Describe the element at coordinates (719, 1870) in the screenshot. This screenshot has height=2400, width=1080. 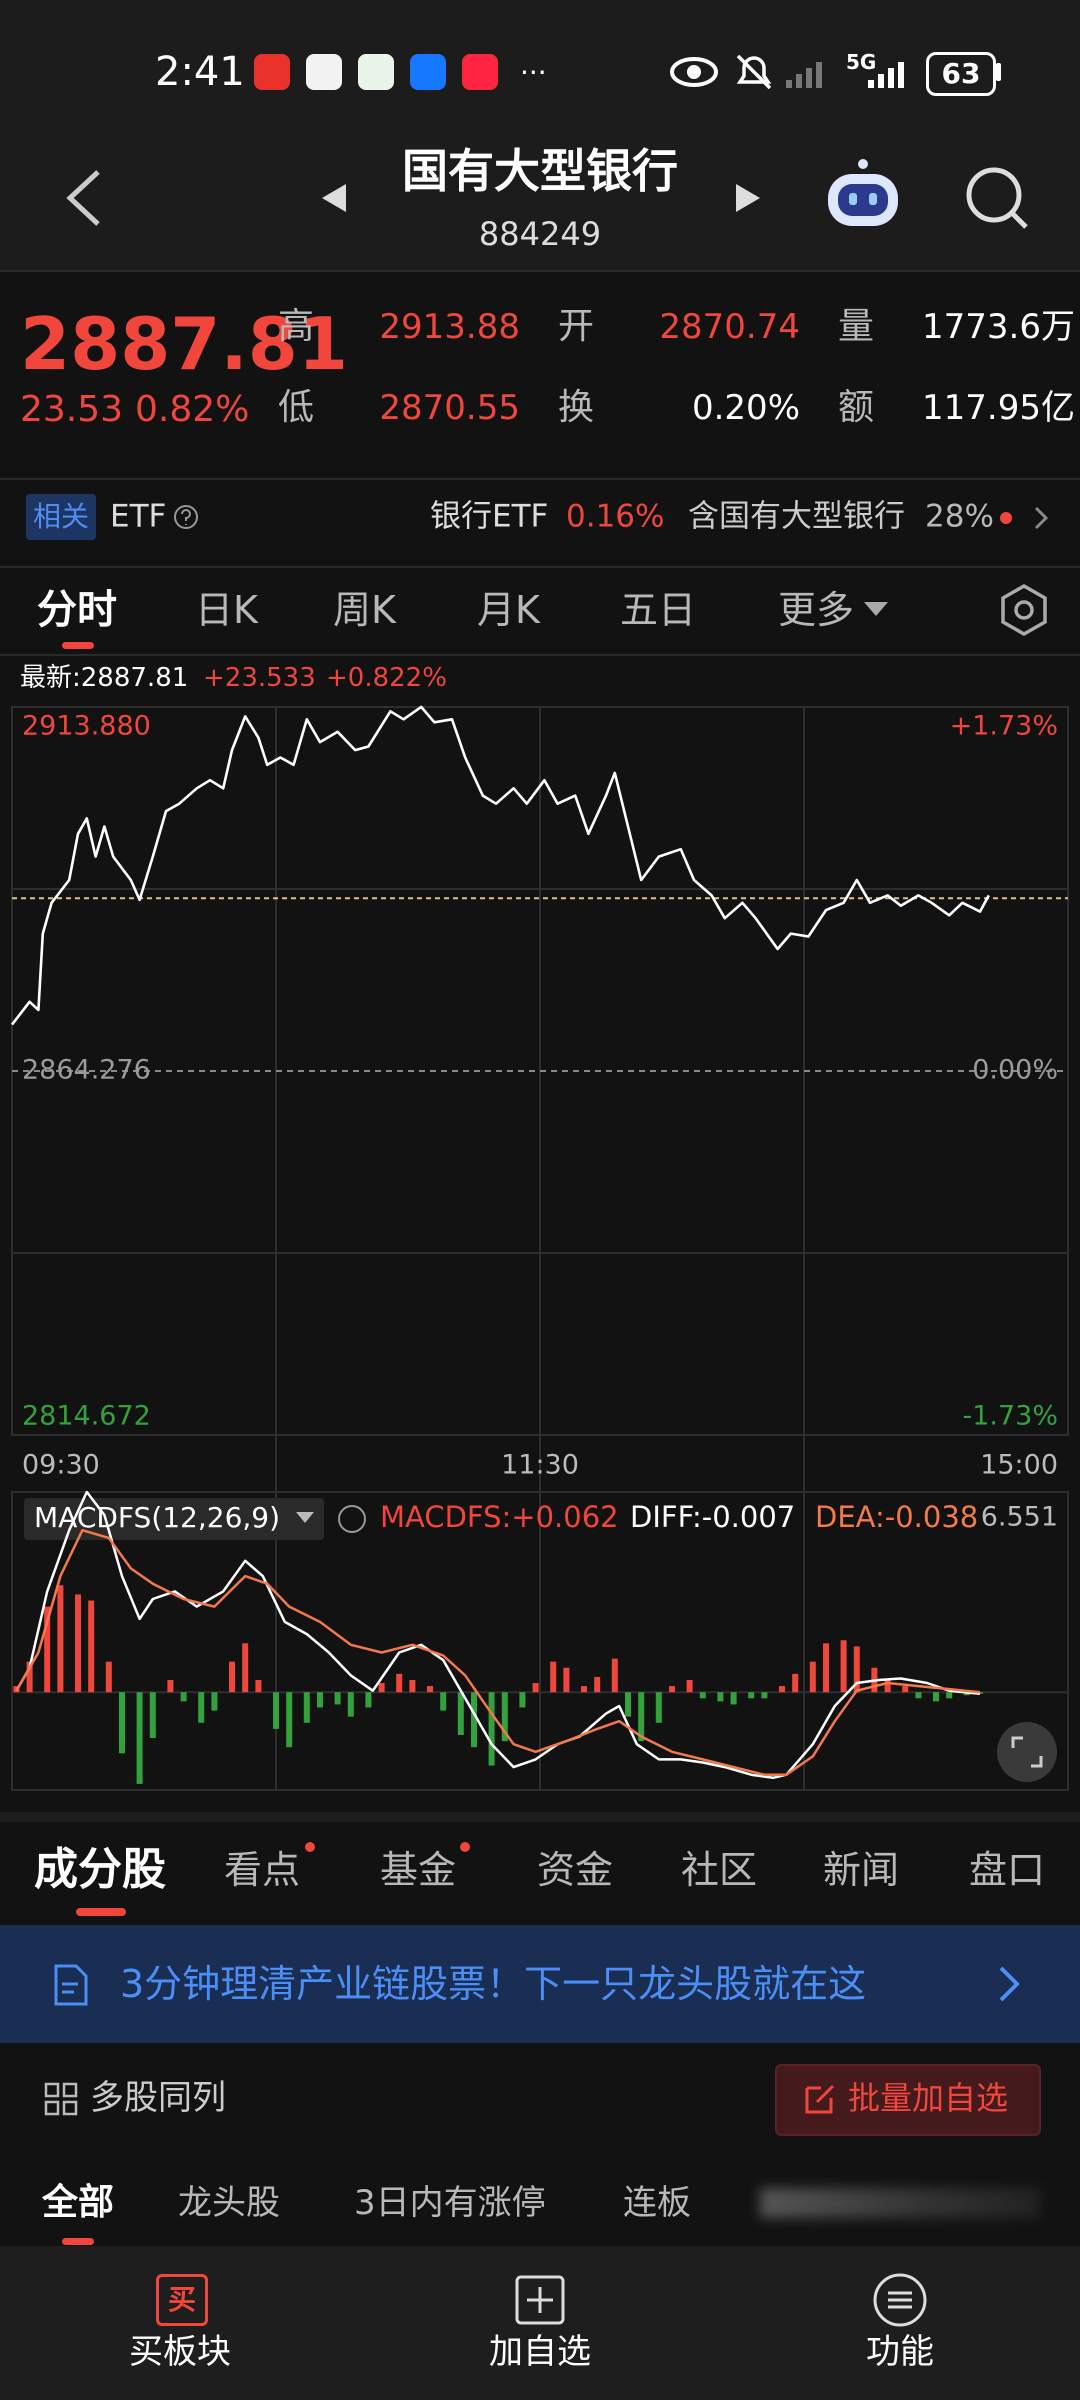
I see `section-tab: 社区` at that location.